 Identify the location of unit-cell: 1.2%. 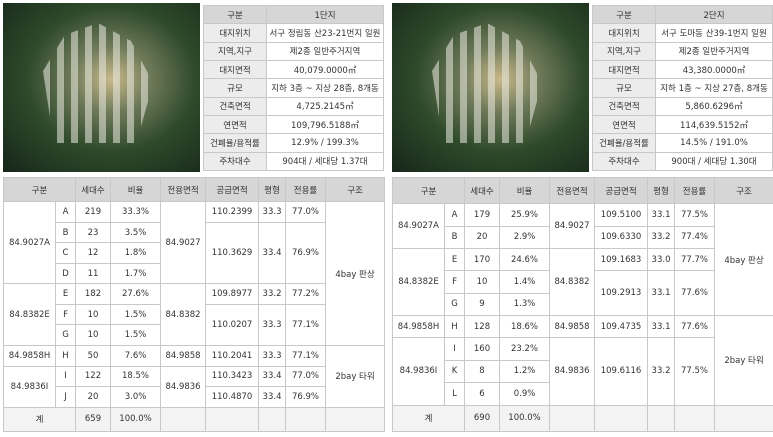
(525, 371).